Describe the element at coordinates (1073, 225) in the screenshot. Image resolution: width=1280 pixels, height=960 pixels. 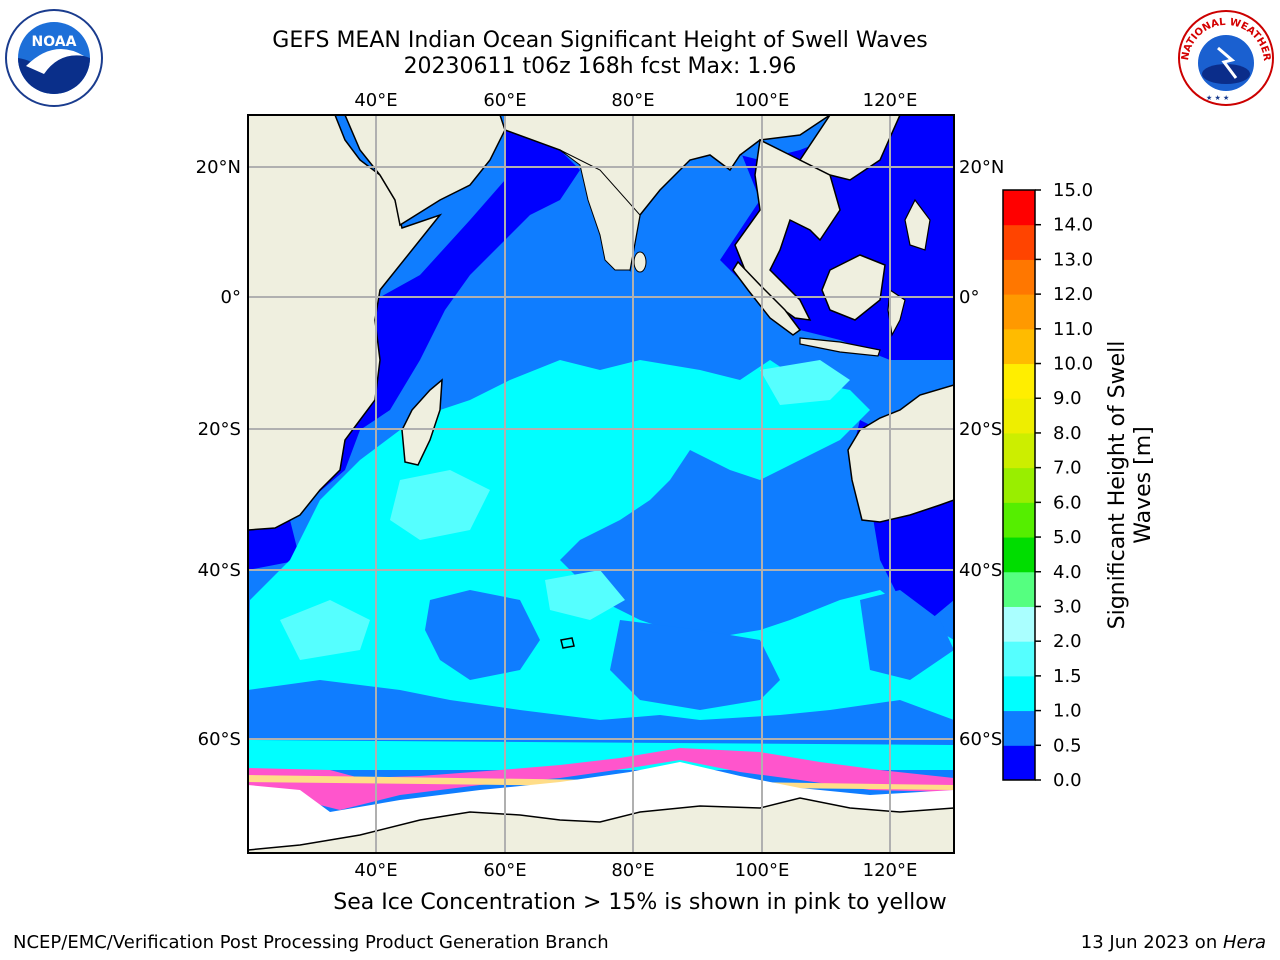
I see `colorbar-tick-label: 14.0` at that location.